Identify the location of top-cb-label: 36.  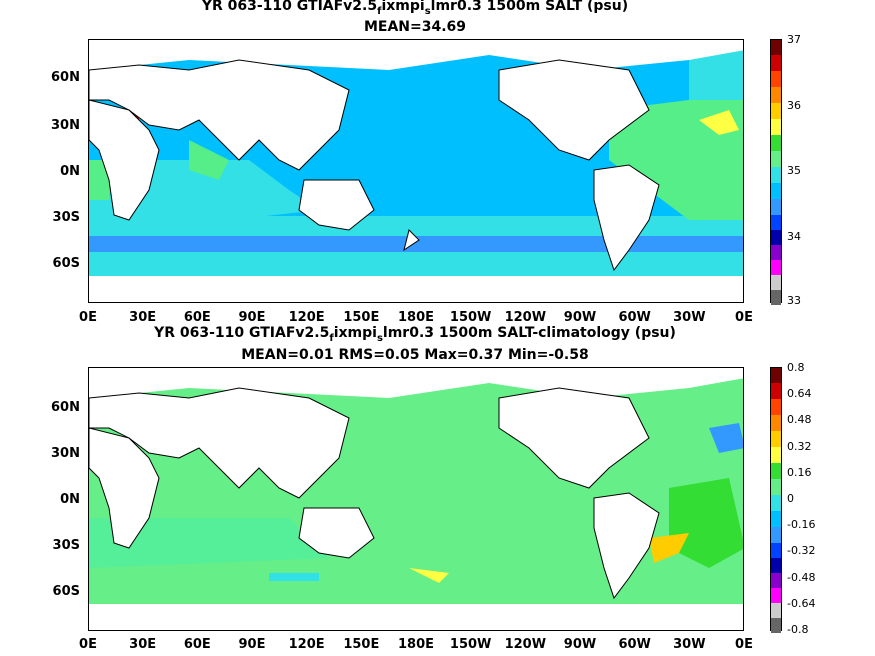
(794, 105).